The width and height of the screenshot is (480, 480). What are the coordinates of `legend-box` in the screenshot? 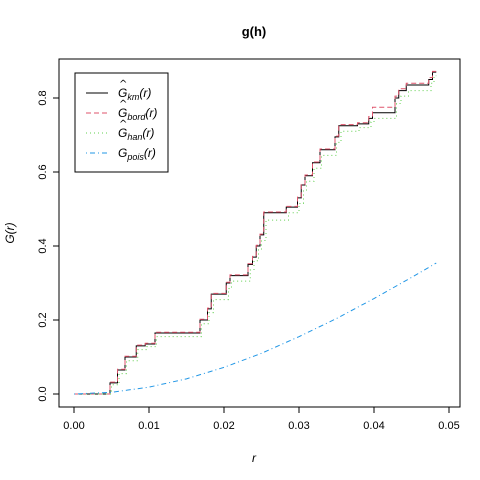 It's located at (121, 122).